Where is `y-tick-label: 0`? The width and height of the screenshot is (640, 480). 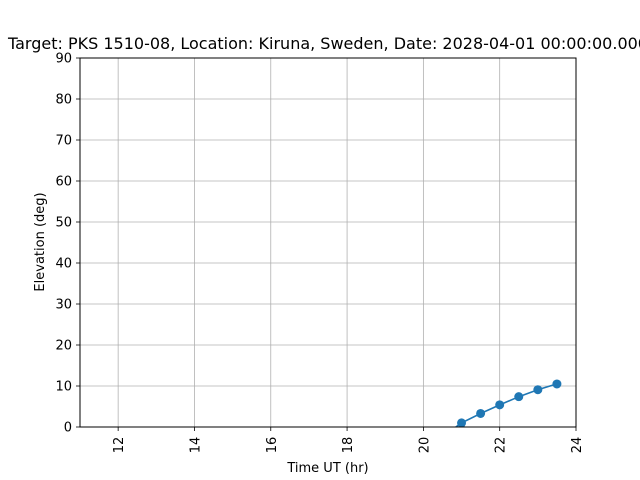 y-tick-label: 0 is located at coordinates (68, 428).